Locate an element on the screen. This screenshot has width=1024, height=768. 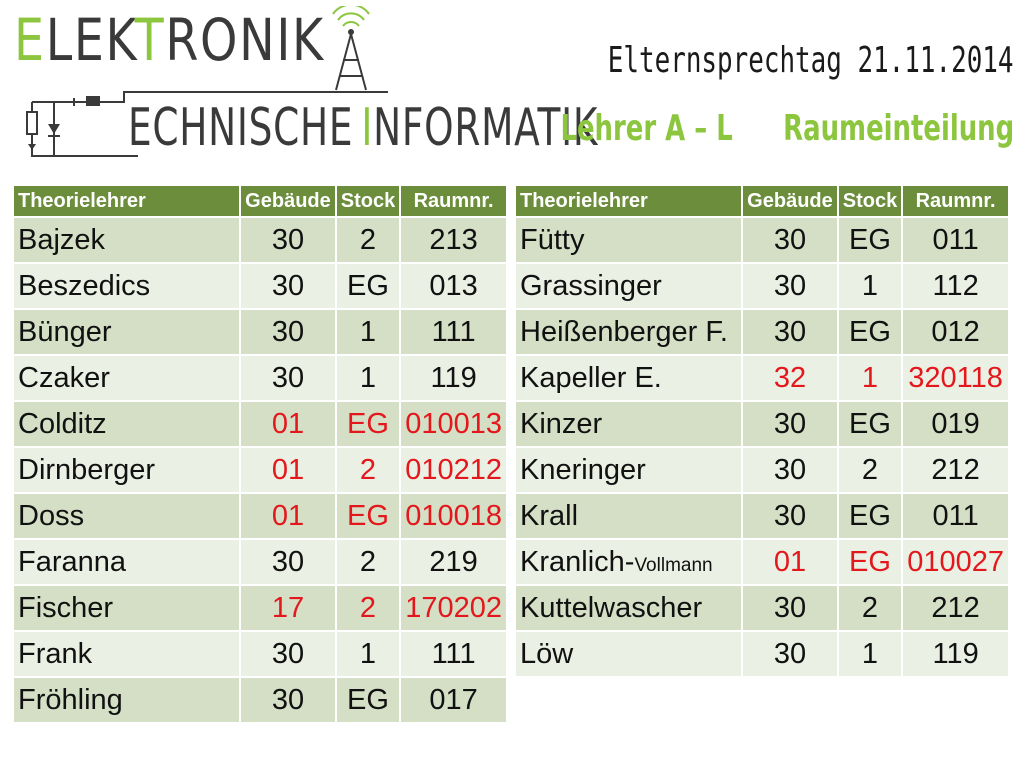
teacher-name: Bajzek is located at coordinates (62, 239).